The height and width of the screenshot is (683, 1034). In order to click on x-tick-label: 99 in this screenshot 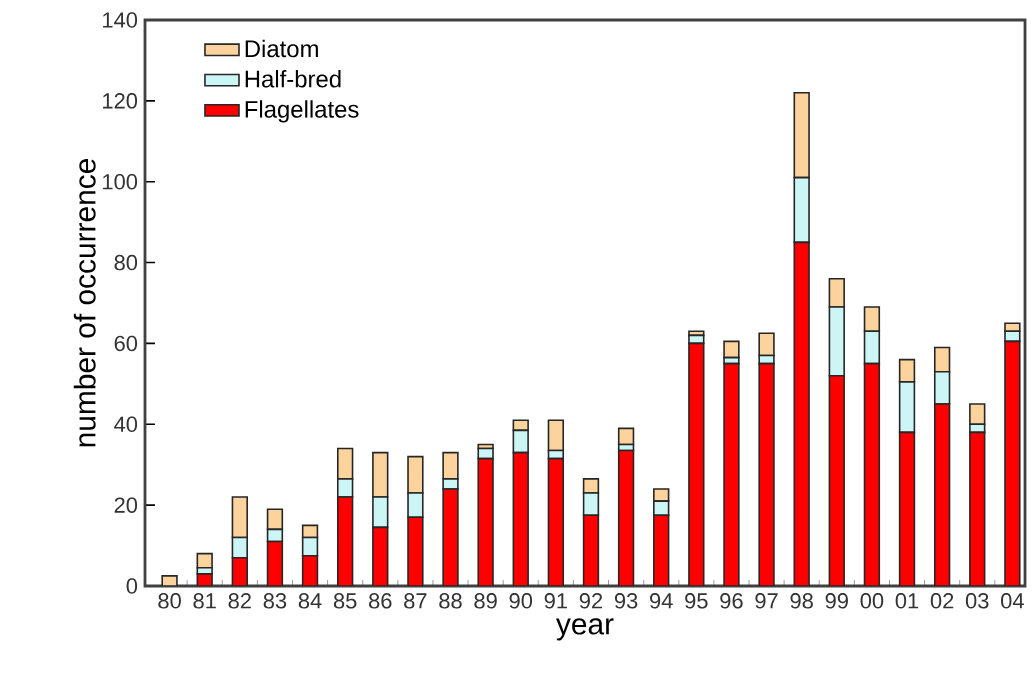, I will do `click(836, 601)`.